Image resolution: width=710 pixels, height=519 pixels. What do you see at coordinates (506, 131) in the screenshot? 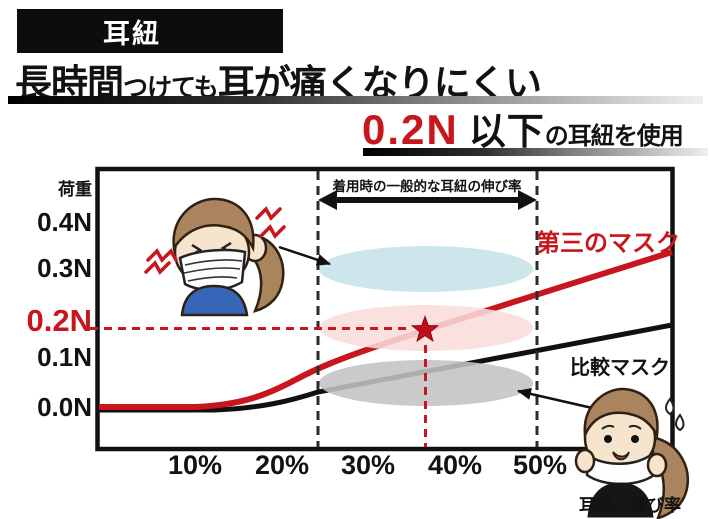
I see `headline-2-large: 以下` at bounding box center [506, 131].